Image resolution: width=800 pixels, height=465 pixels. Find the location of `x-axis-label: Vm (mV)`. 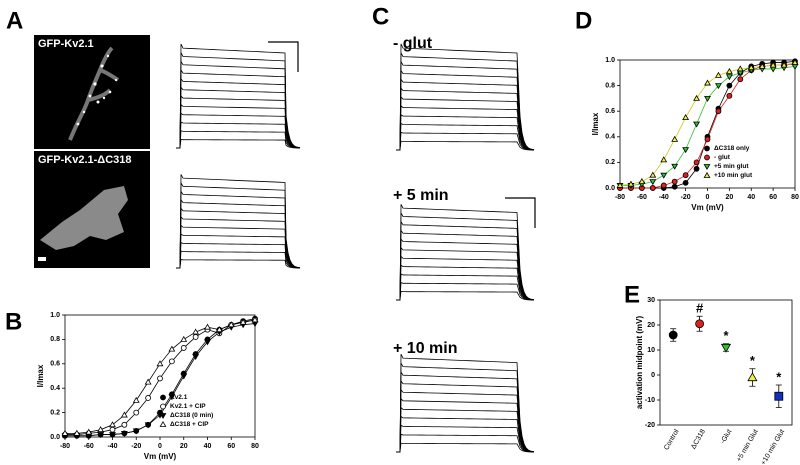

x-axis-label: Vm (mV) is located at coordinates (160, 456).